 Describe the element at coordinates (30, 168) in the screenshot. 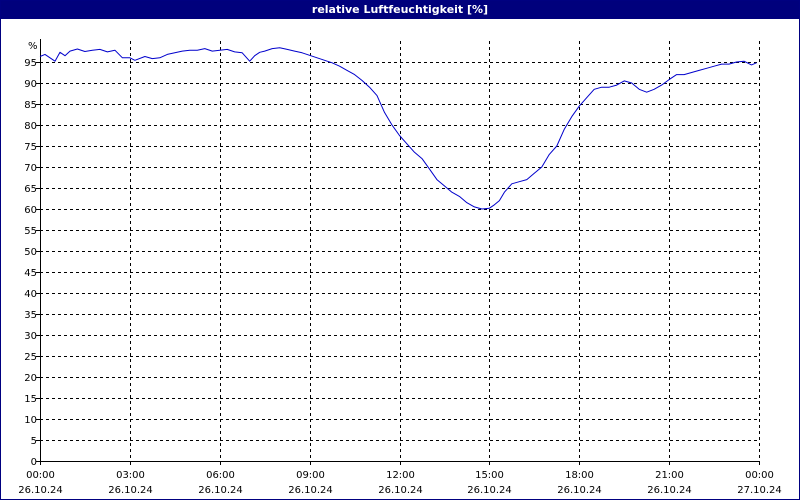

I see `y-tick-label: 70` at that location.